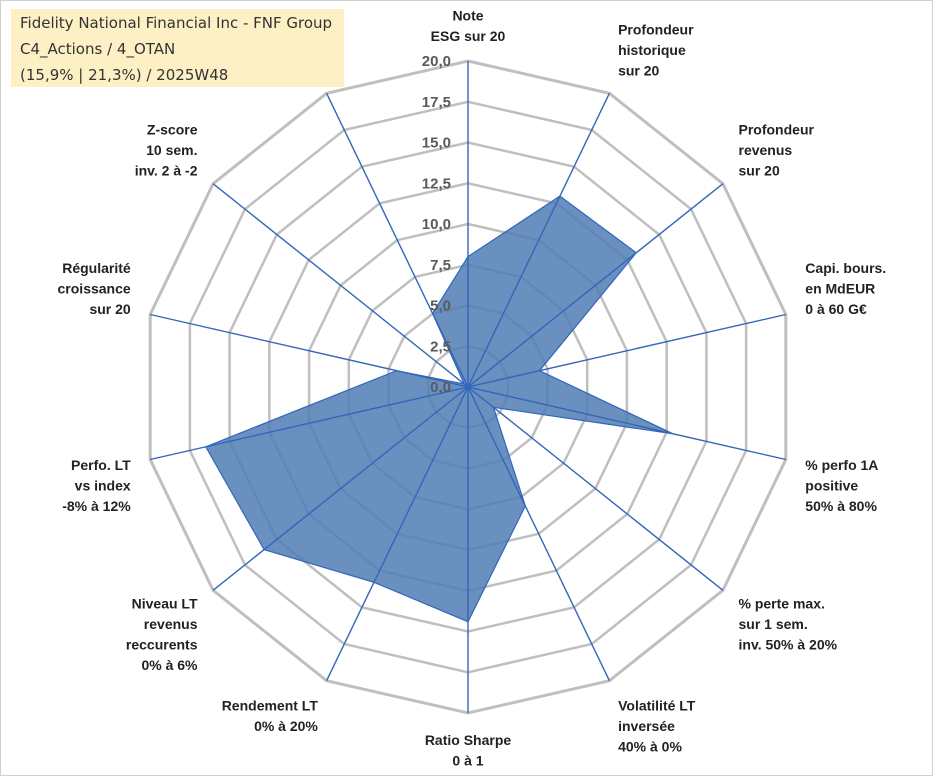 The width and height of the screenshot is (933, 777). Describe the element at coordinates (270, 716) in the screenshot. I see `axis-label: Rendement LT 0% à 20%` at that location.